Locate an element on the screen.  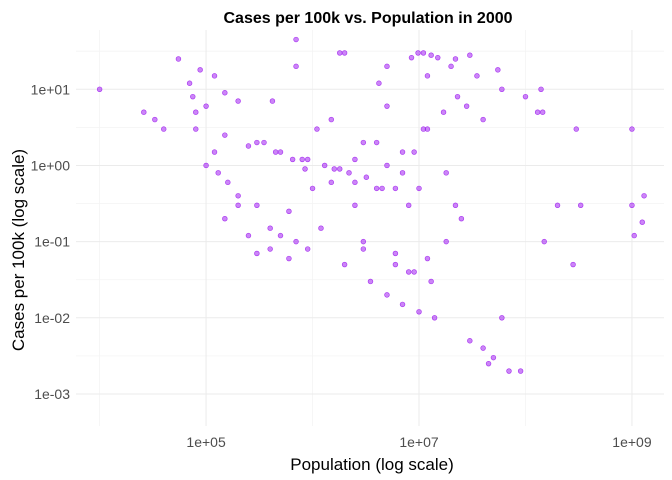
x-axis-label: Population (log scale) is located at coordinates (371, 464).